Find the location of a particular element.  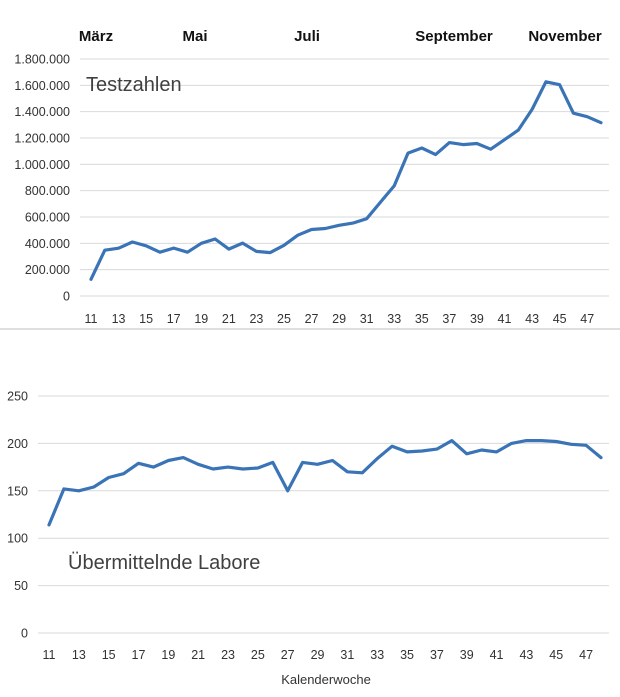

labs-series-line is located at coordinates (325, 483).